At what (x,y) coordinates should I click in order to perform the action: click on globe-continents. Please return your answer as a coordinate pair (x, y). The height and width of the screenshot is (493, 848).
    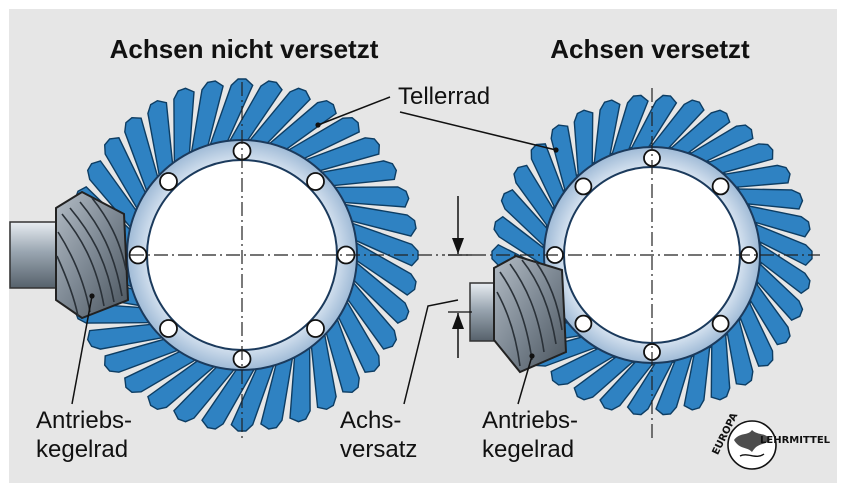
    Looking at the image, I should click on (752, 441).